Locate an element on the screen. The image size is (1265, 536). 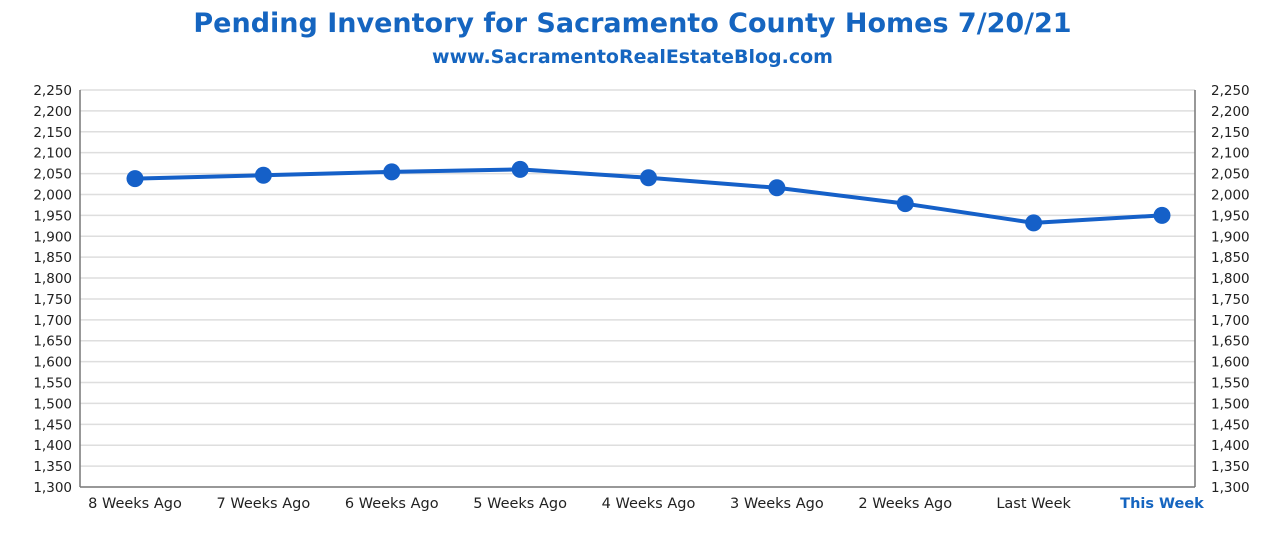
y-tick-label-right: 1,300 is located at coordinates (1230, 488).